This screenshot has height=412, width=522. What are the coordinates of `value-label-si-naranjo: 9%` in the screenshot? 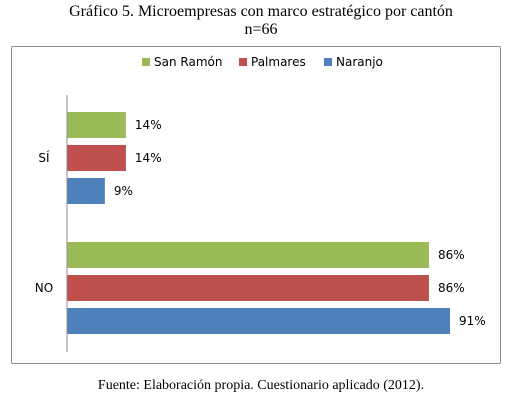 It's located at (123, 191).